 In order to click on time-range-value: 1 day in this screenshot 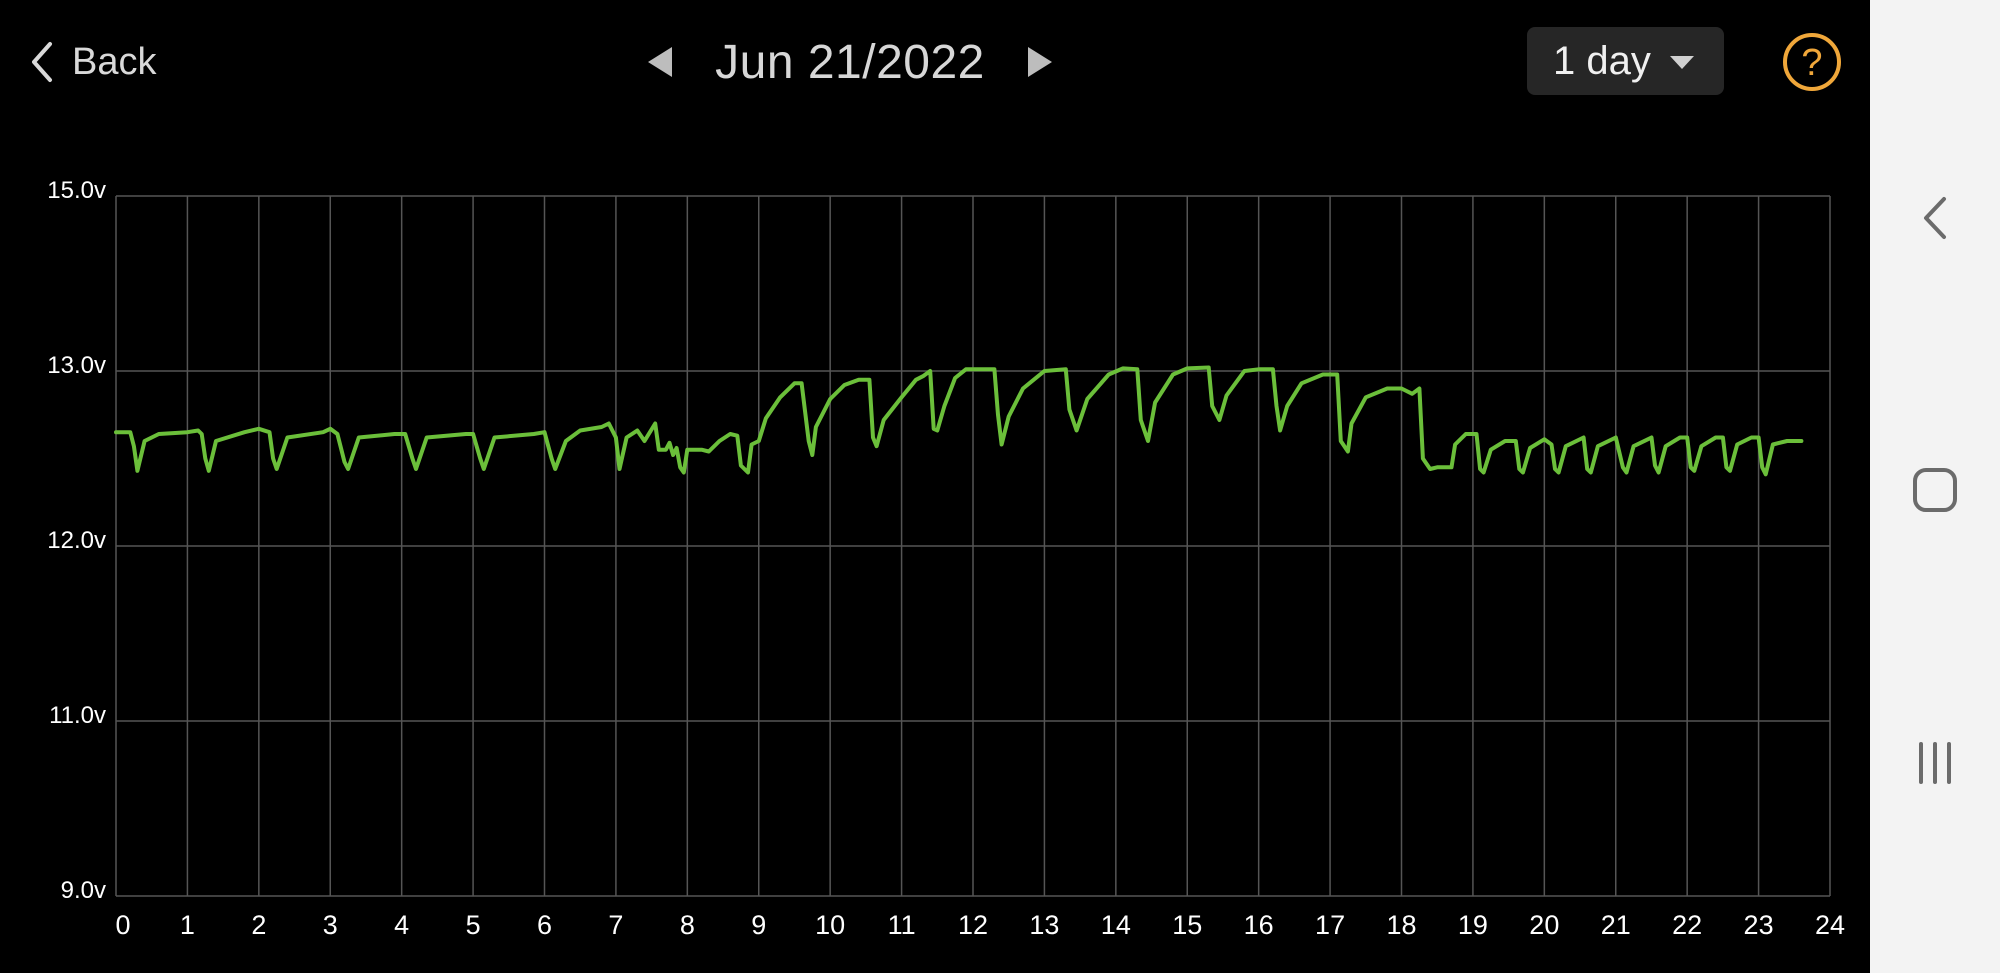, I will do `click(1602, 60)`.